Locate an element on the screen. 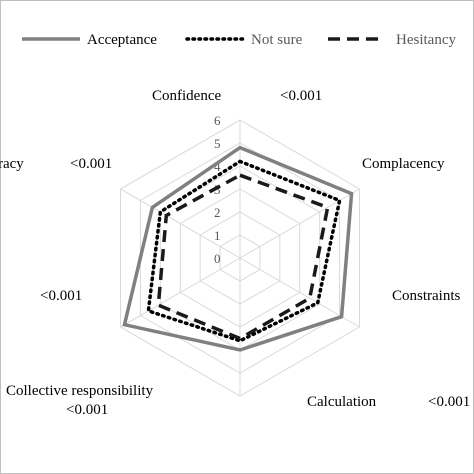  tick-label-6: 6 is located at coordinates (217, 120).